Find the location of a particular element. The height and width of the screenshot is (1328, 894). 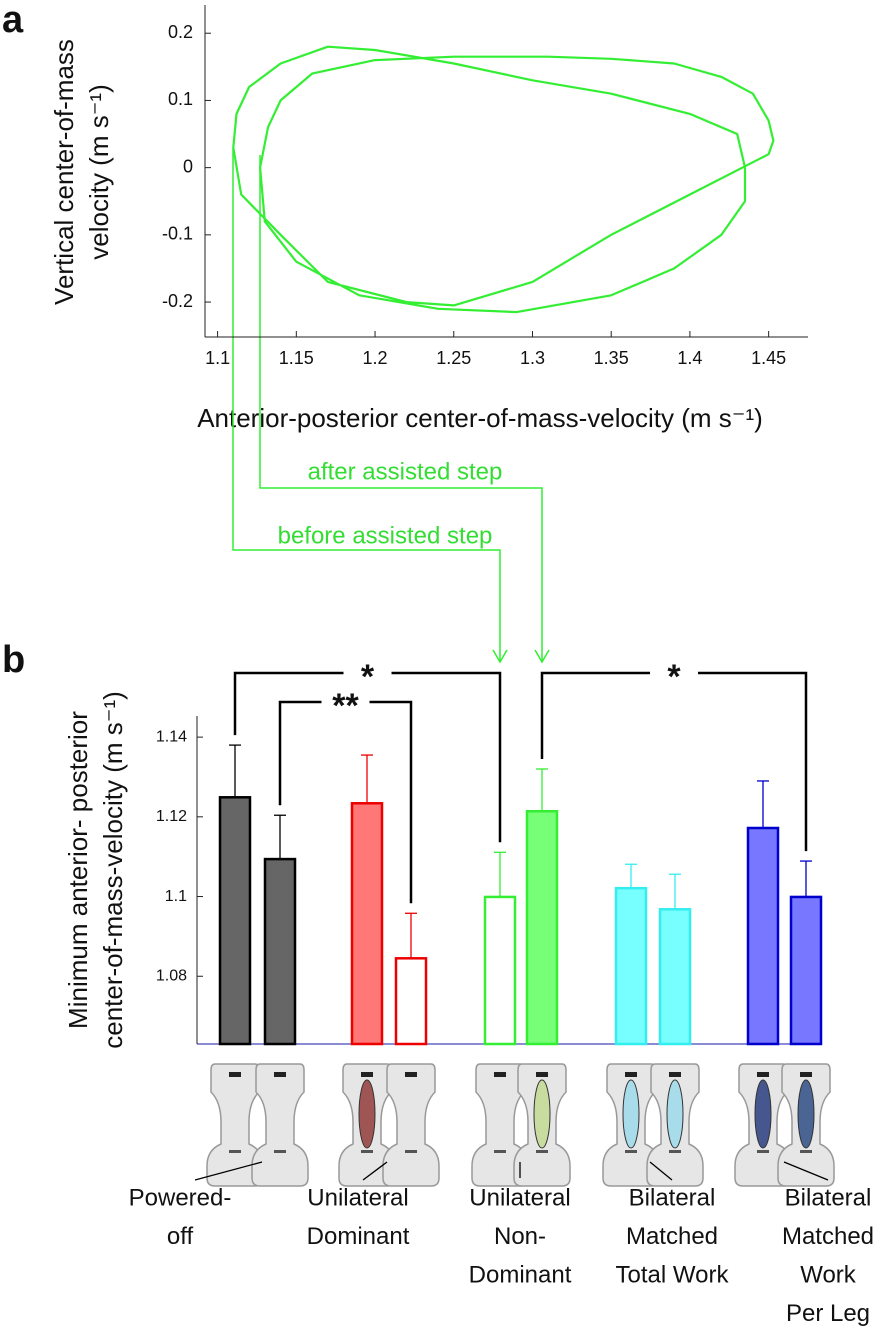

y-axis-label: Vertical center-of-mass is located at coordinates (64, 172).